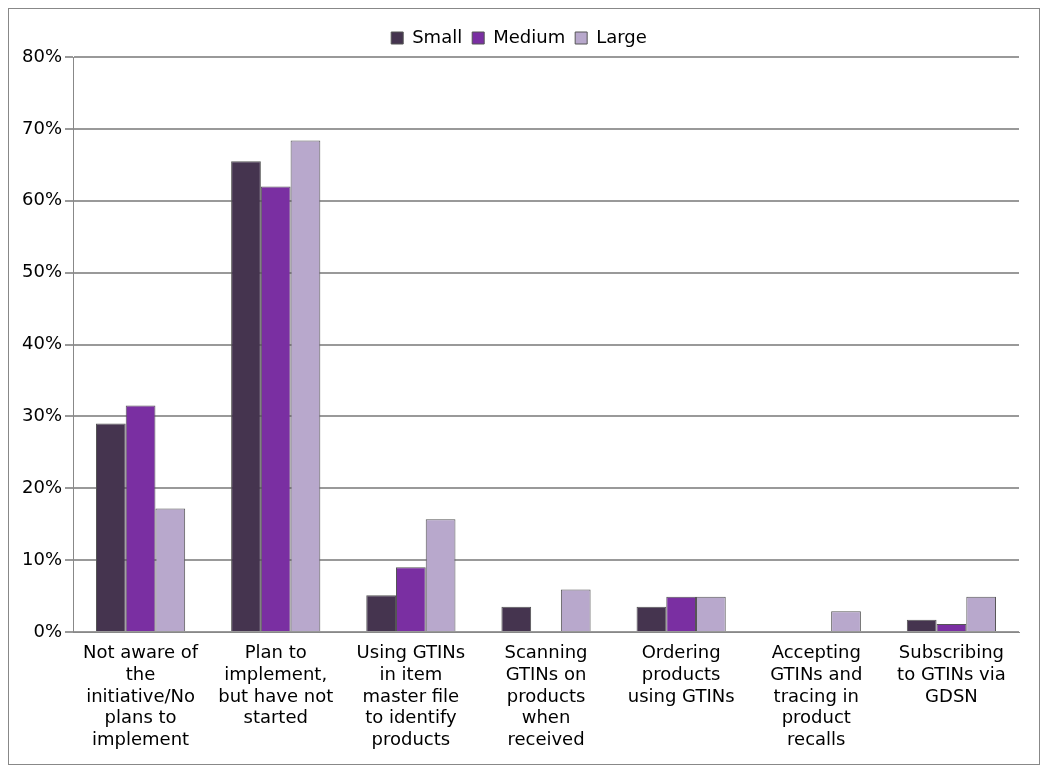 The height and width of the screenshot is (773, 1047). I want to click on y-tick-label: 0%, so click(48, 630).